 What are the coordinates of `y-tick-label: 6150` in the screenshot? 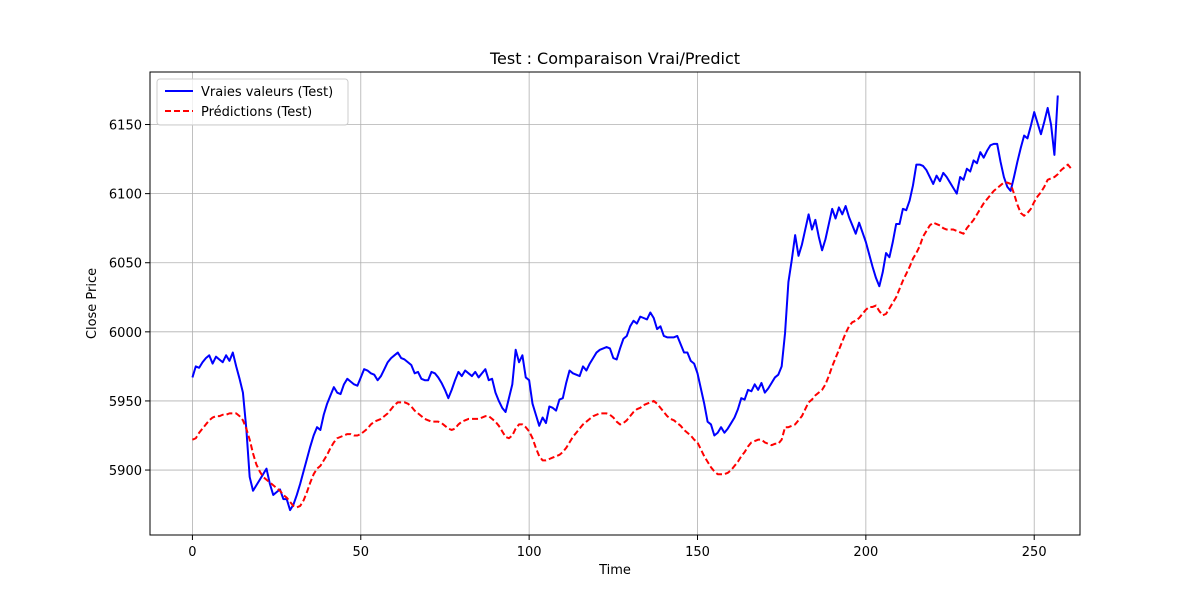 It's located at (125, 126).